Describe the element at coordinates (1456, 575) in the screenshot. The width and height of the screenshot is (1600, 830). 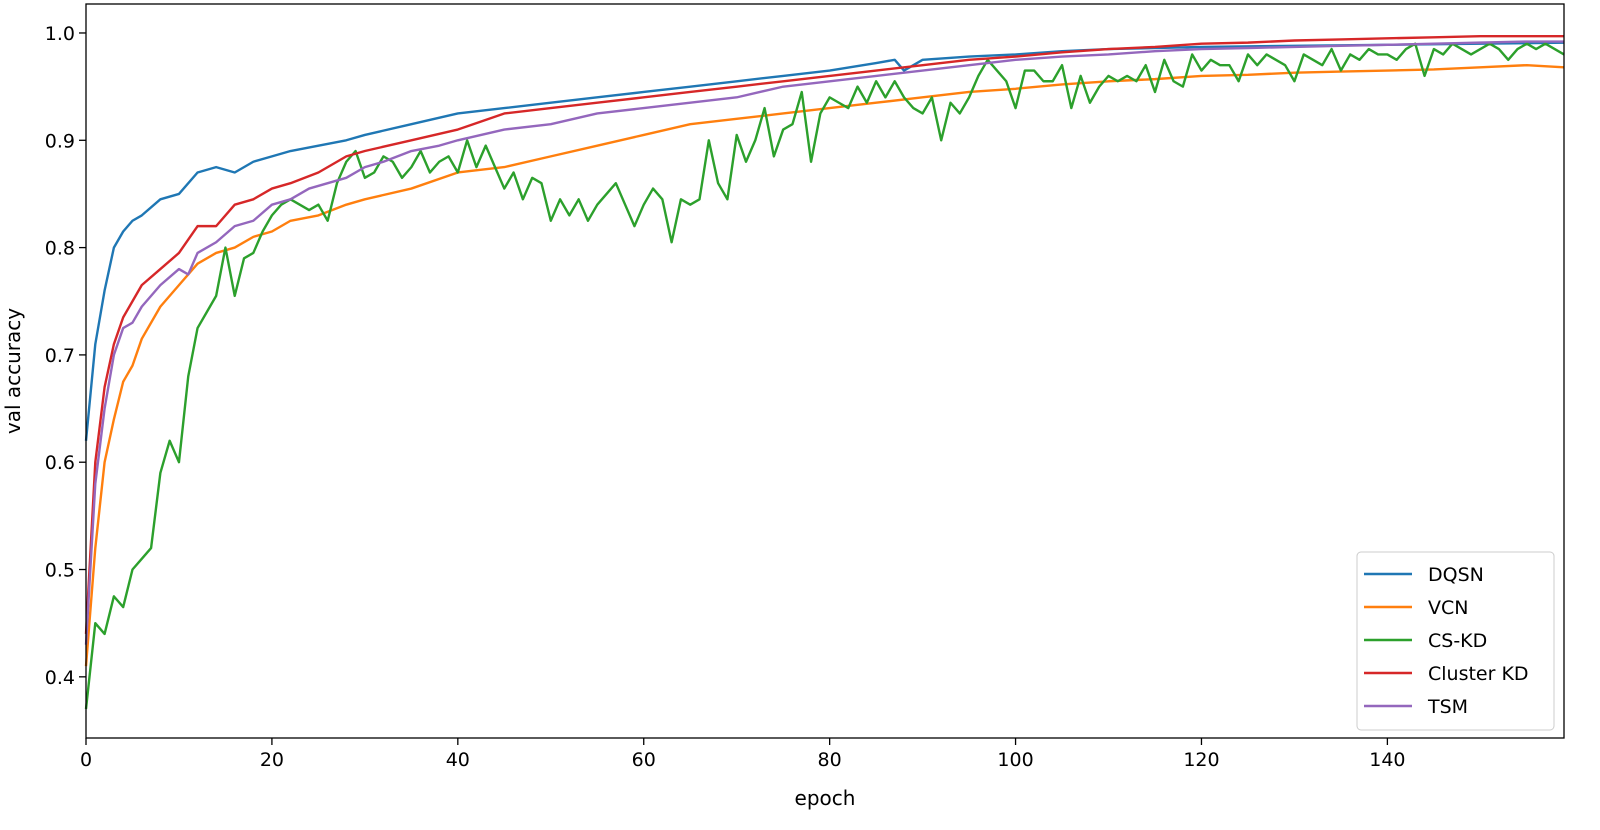
I see `legend-label: DQSN` at that location.